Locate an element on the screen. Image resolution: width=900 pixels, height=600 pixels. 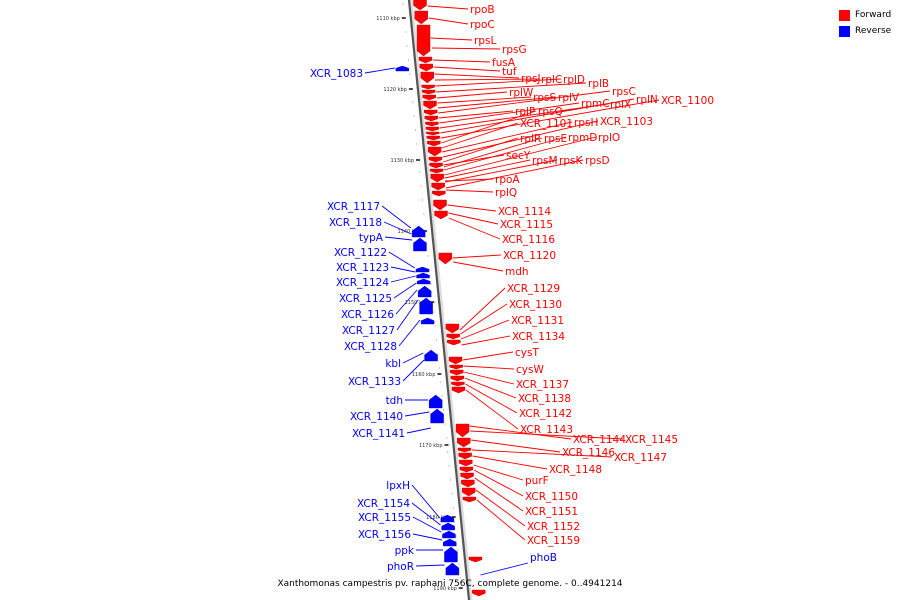
gene-label: rpsC is located at coordinates (624, 92).